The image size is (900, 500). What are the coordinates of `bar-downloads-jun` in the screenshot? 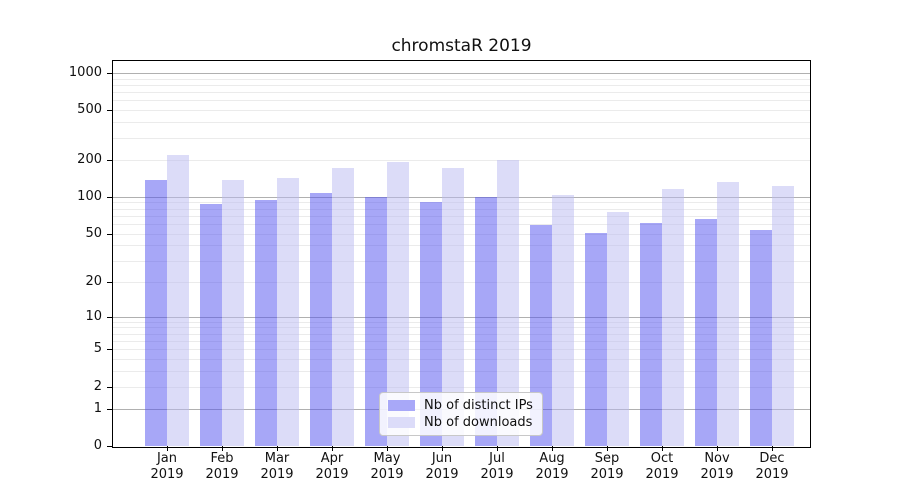 It's located at (453, 307).